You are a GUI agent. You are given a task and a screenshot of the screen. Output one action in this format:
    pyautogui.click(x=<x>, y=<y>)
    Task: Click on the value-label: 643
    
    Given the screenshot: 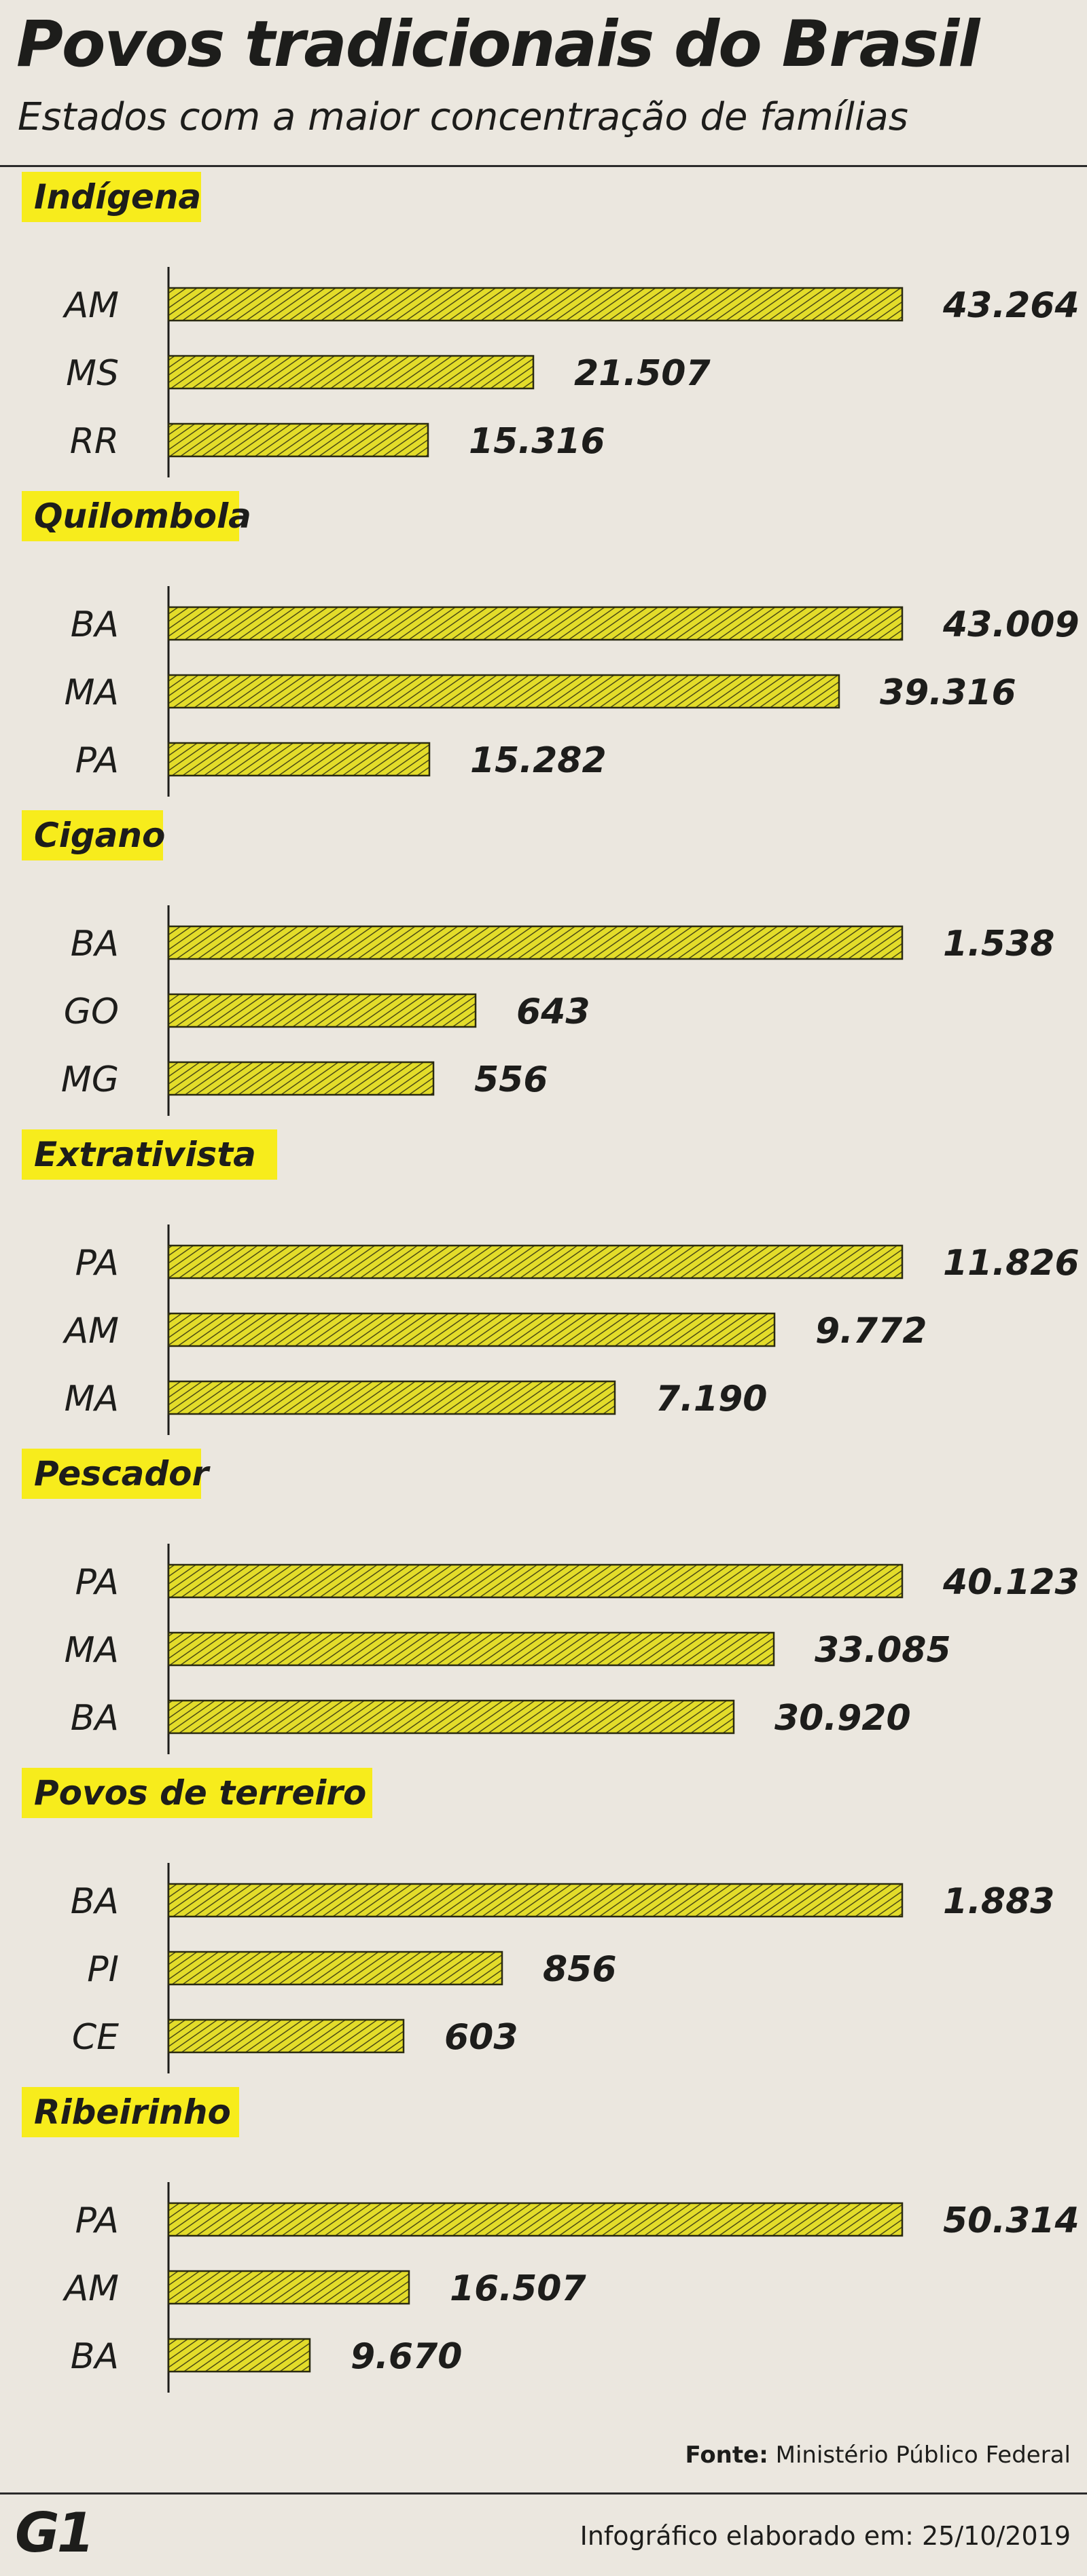 What is the action you would take?
    pyautogui.click(x=553, y=1012)
    